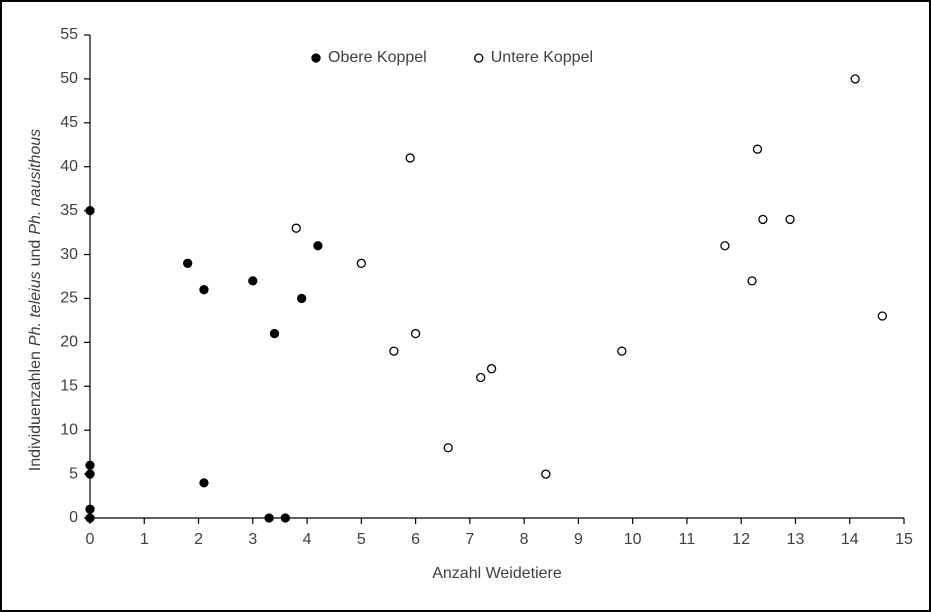 The height and width of the screenshot is (612, 931). I want to click on x-tick-label: 3, so click(252, 539).